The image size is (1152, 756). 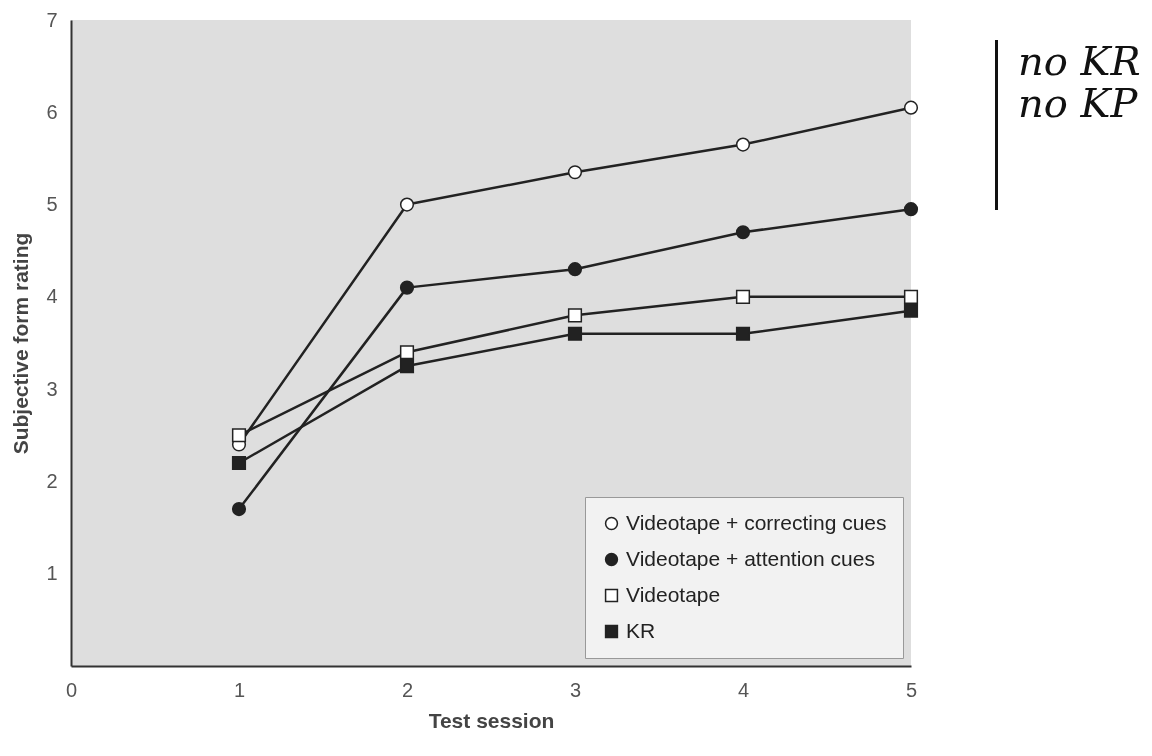 I want to click on y-tick-label: 5, so click(x=52, y=204).